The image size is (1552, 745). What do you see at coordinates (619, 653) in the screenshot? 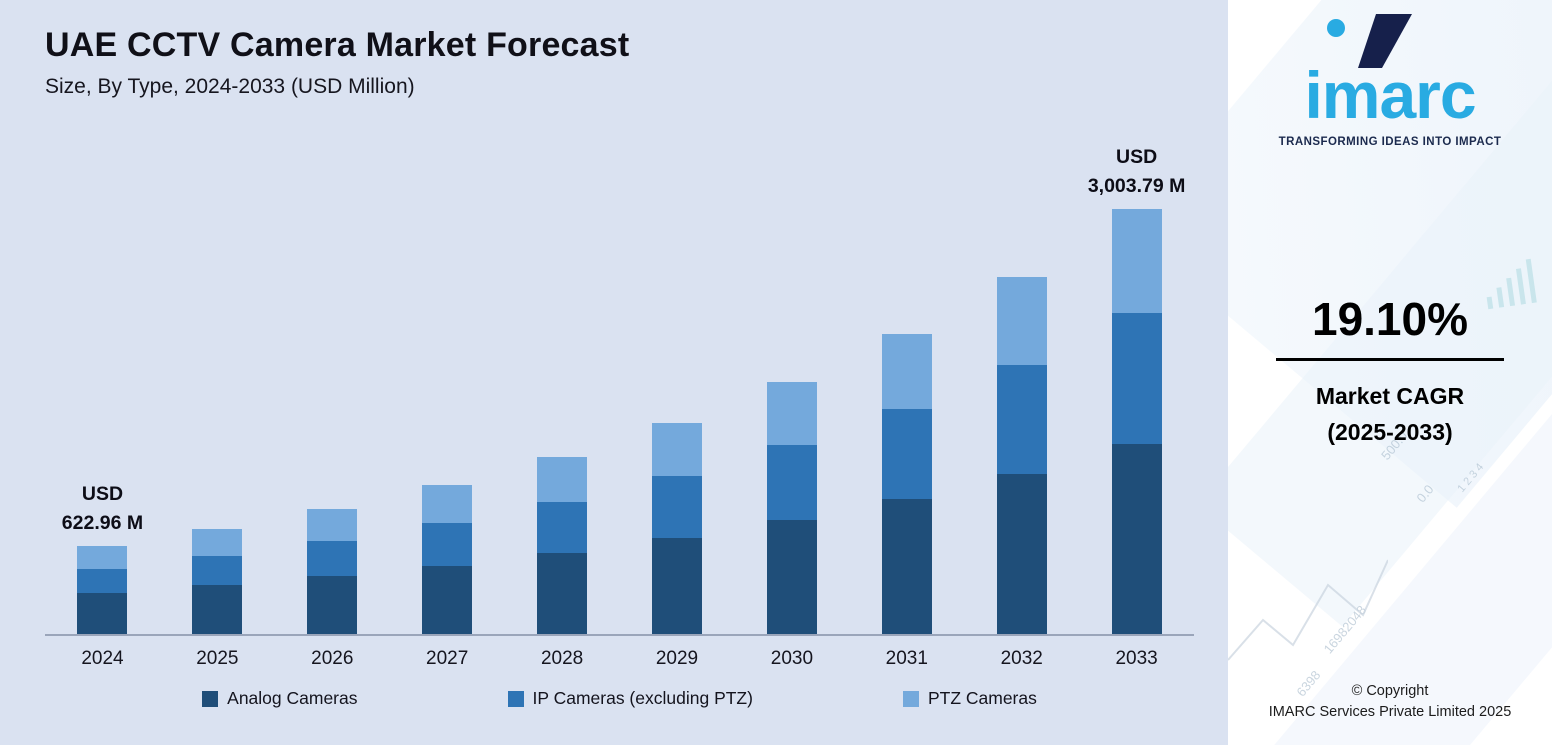
I see `x-axis-labels: 2024 2025 2026 2027 2028 2029 2030 2031 2032 2033` at bounding box center [619, 653].